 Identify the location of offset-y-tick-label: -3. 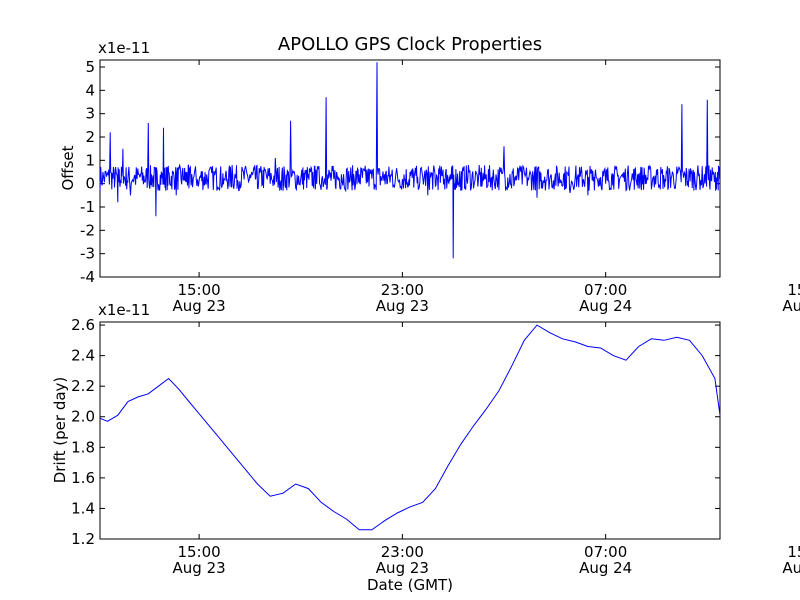
(87, 254).